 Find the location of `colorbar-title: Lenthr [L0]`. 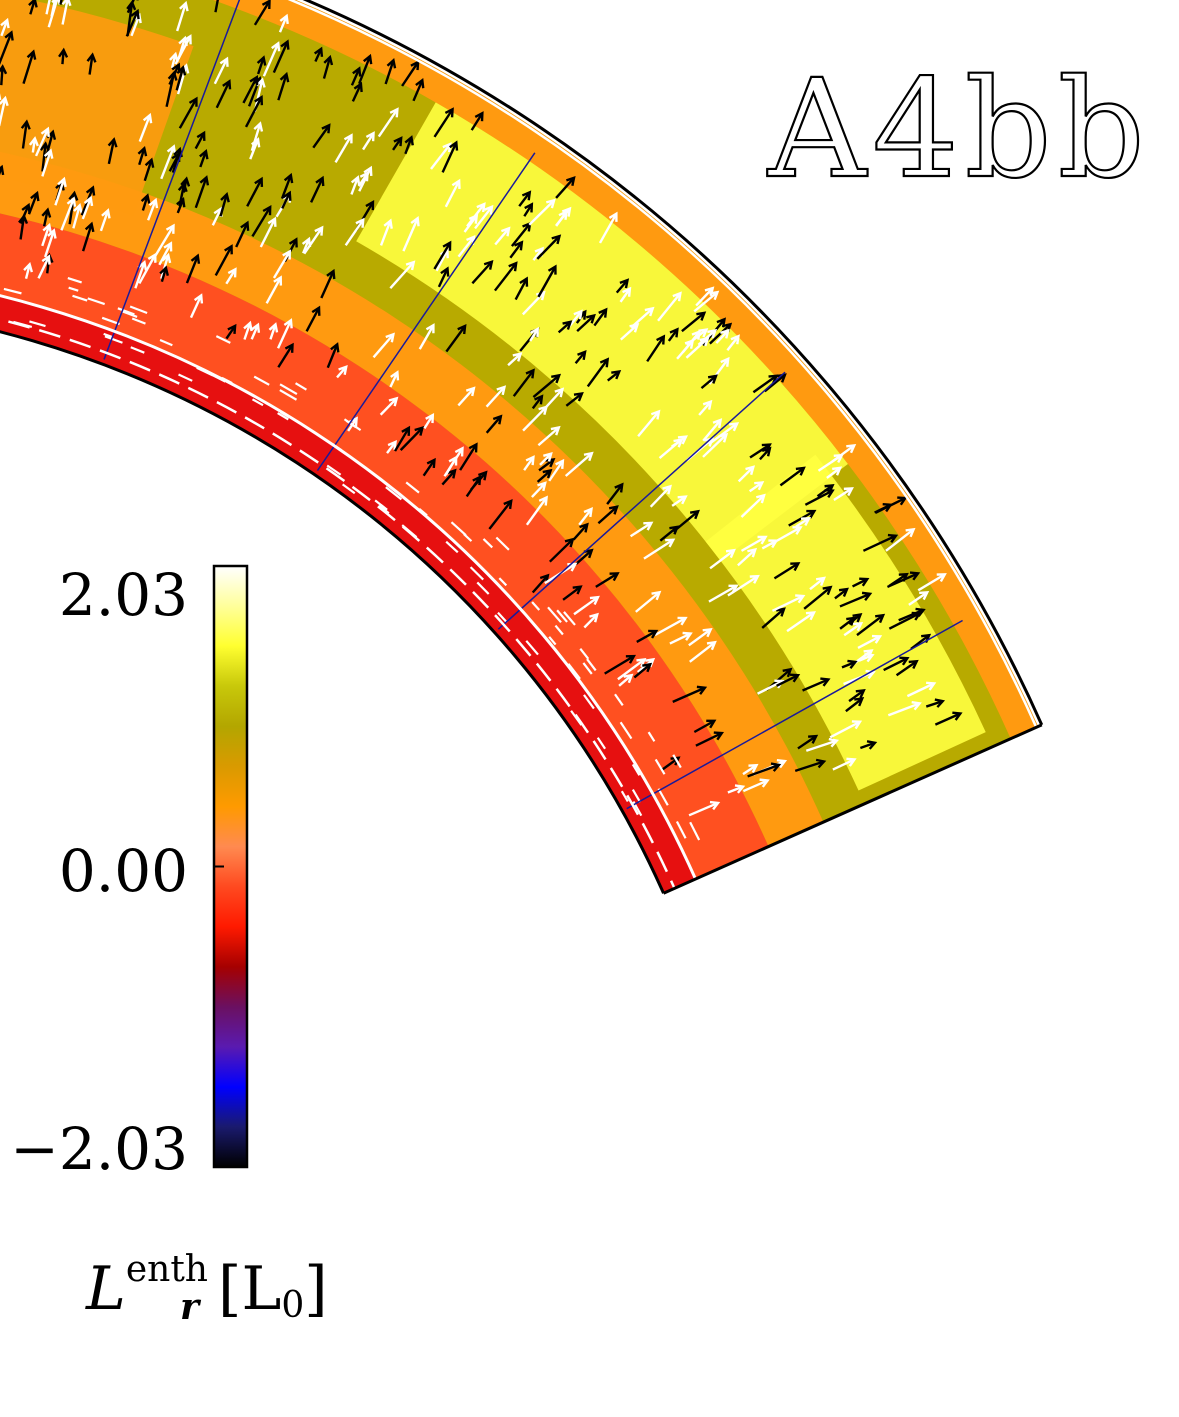

colorbar-title: Lenthr [L0] is located at coordinates (207, 1289).